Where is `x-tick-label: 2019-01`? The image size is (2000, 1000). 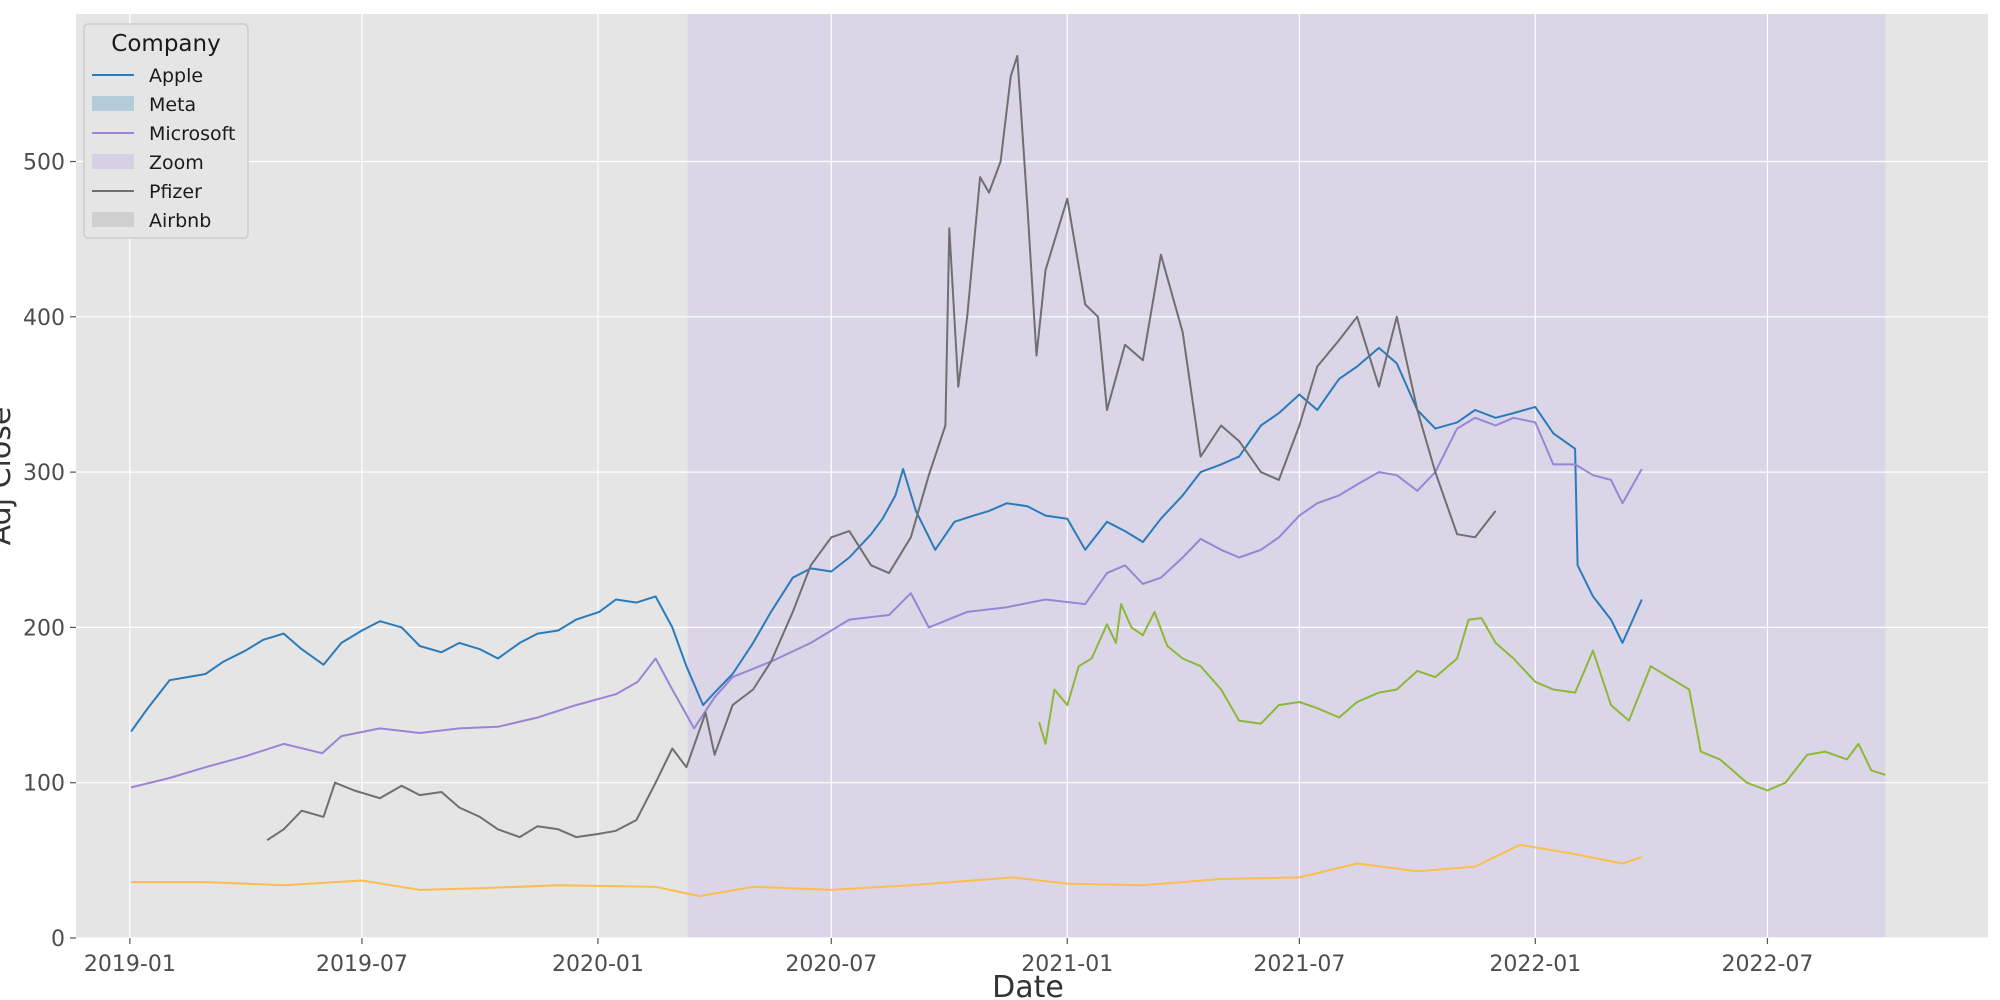
x-tick-label: 2019-01 is located at coordinates (130, 964).